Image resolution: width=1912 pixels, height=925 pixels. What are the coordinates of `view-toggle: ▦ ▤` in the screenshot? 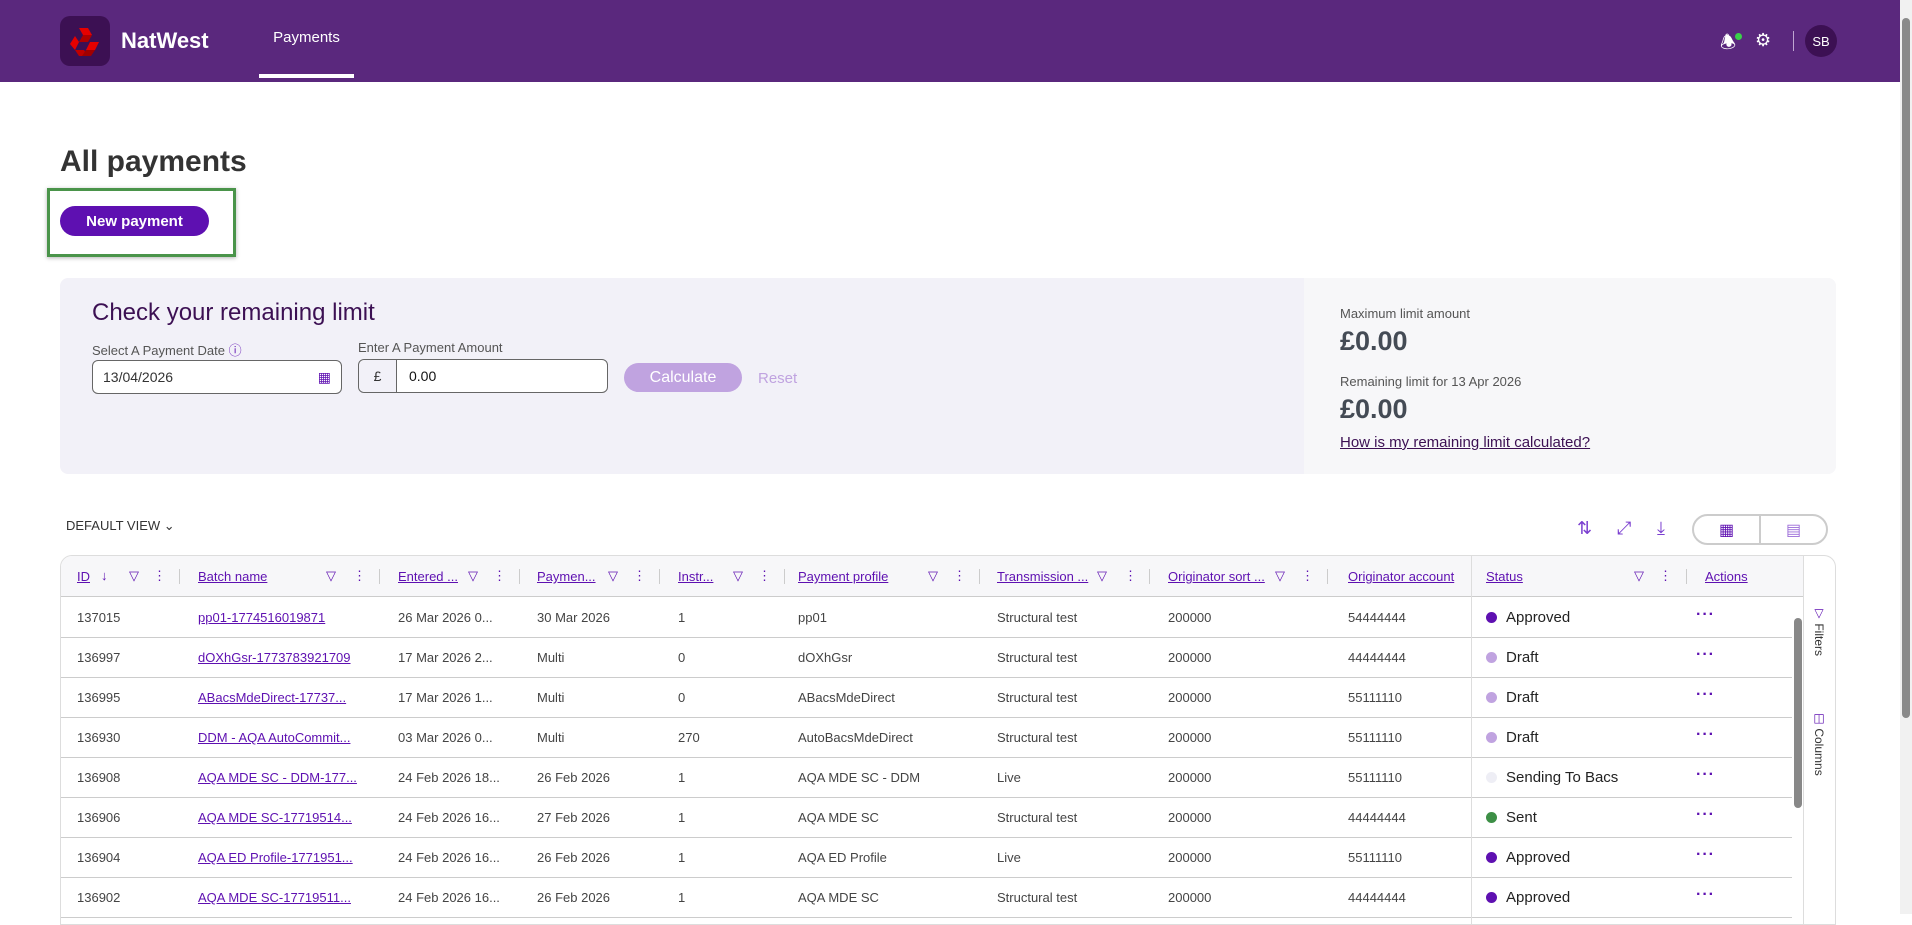 It's located at (1760, 529).